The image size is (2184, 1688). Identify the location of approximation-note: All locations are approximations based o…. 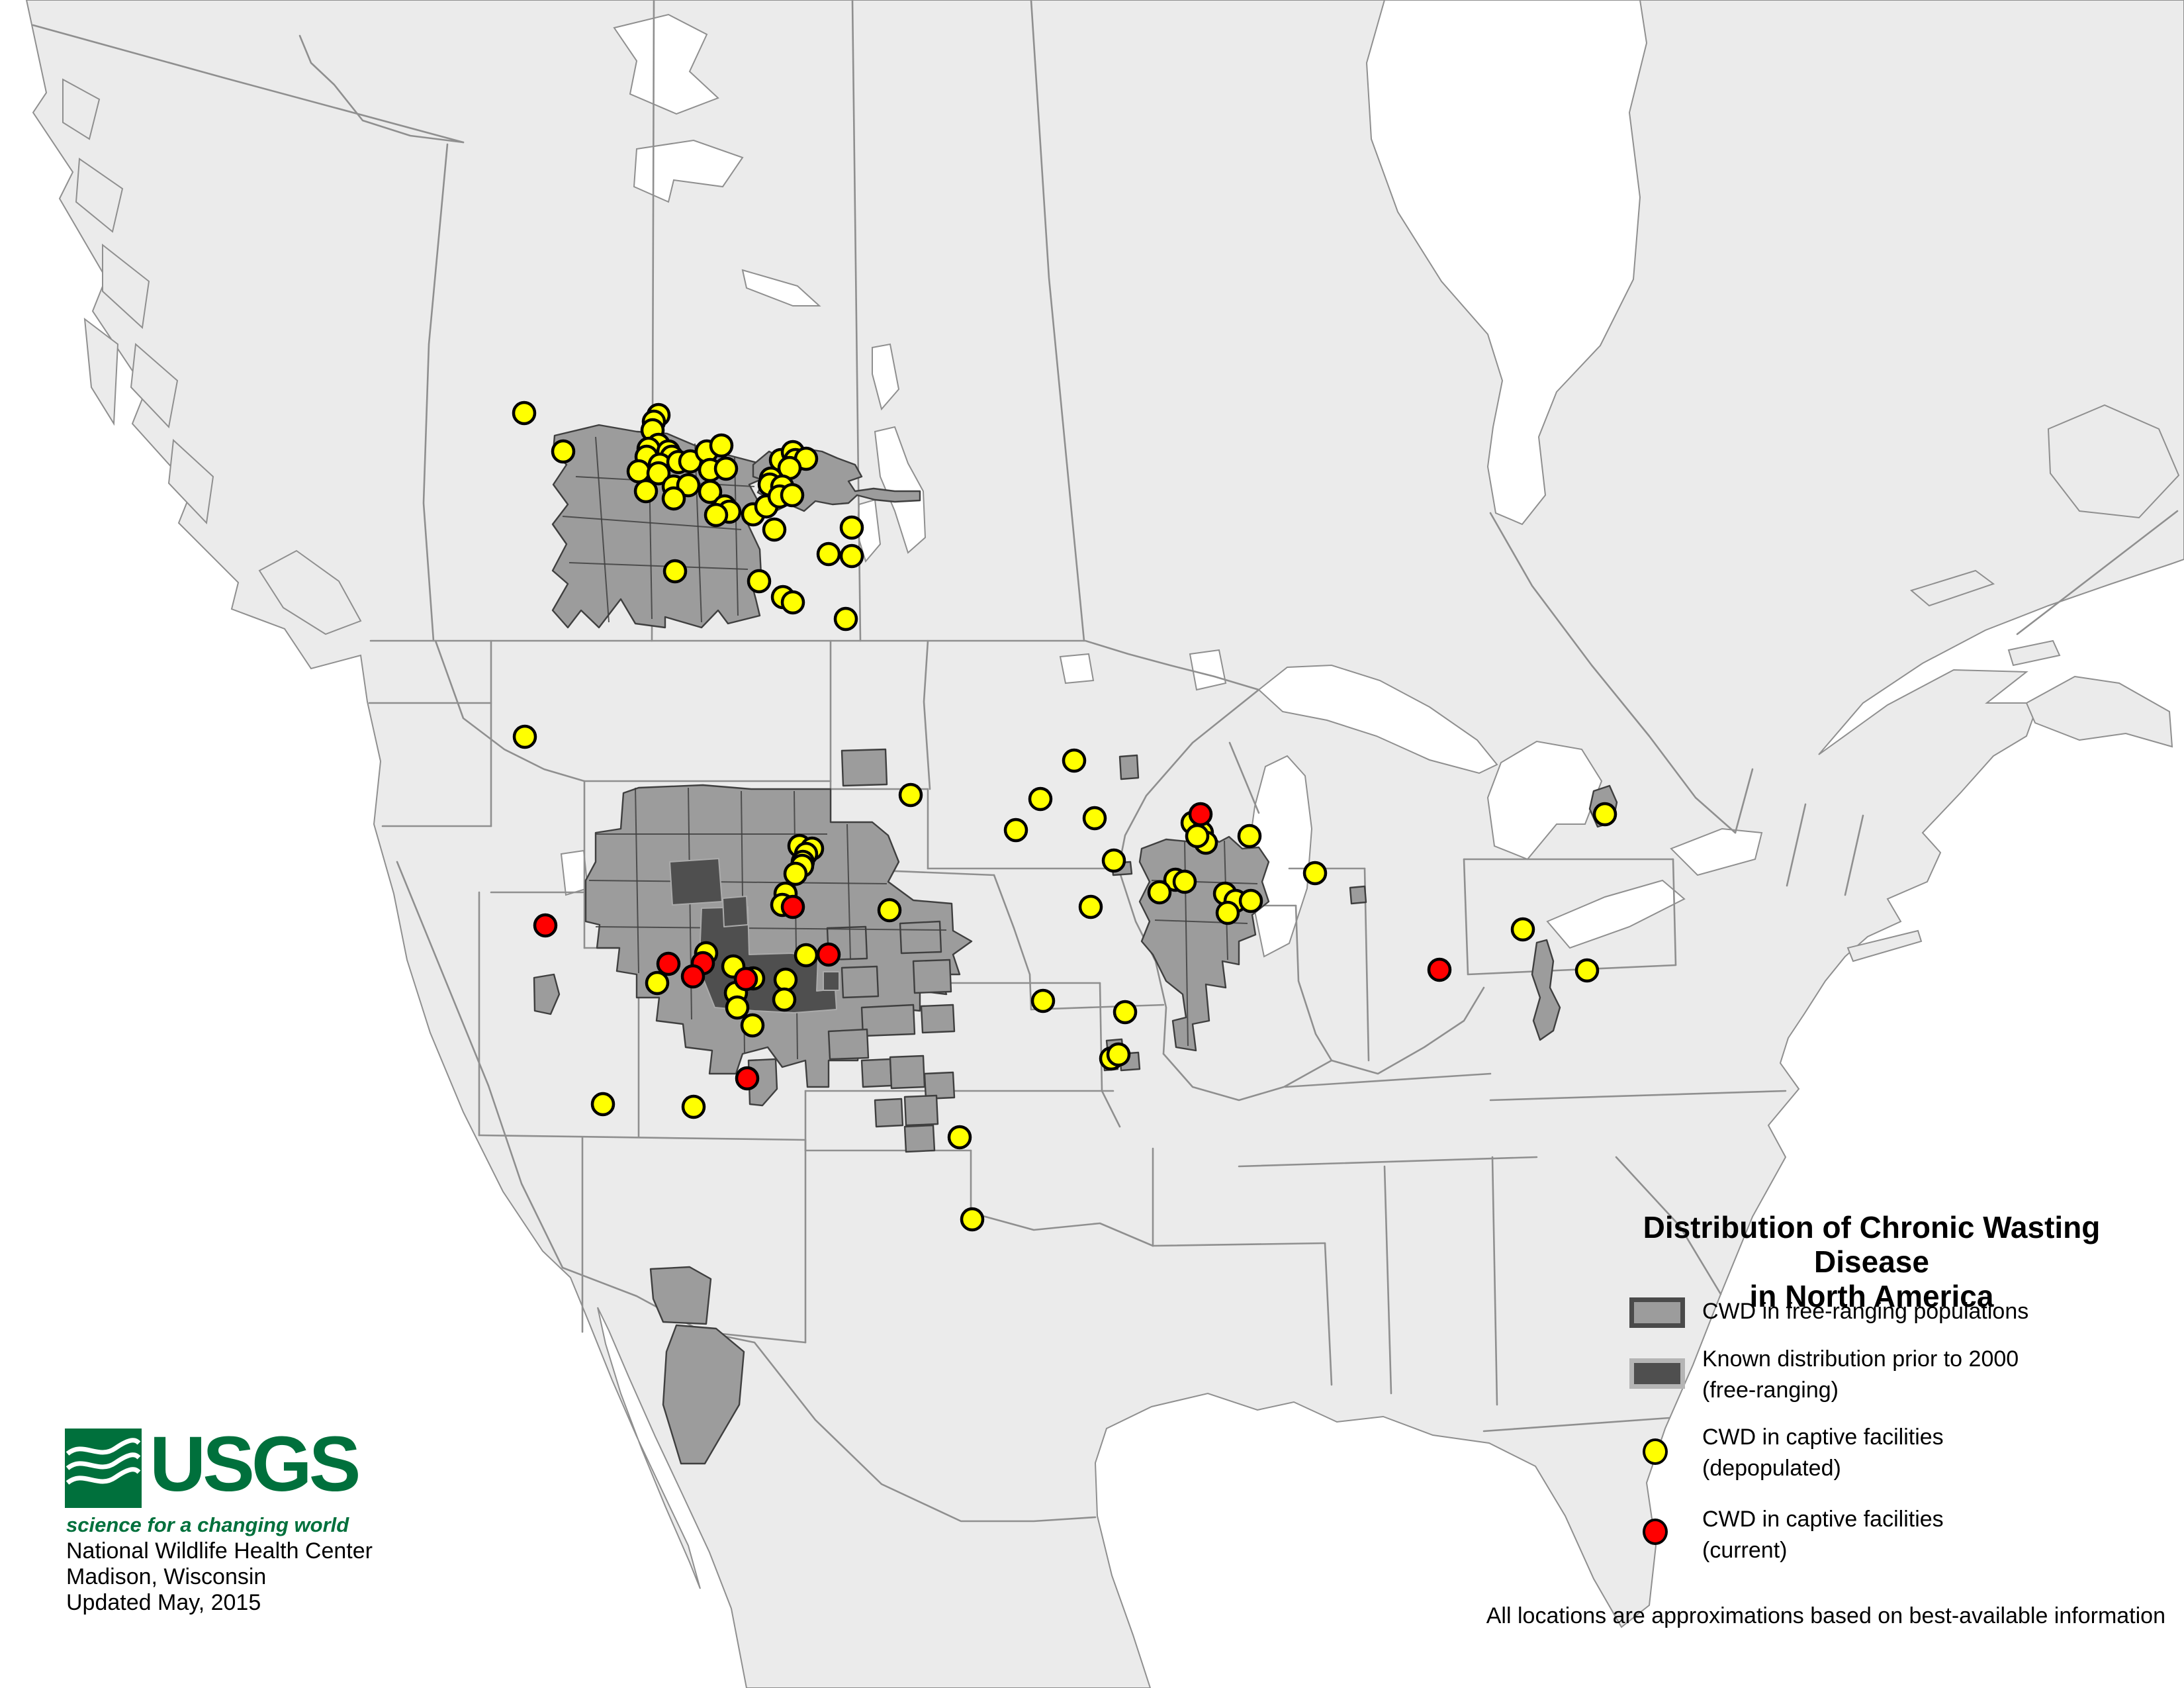
(1826, 1615).